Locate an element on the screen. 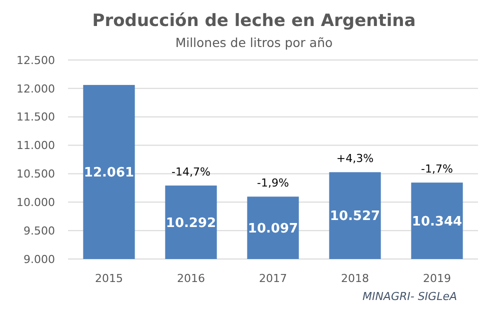 The width and height of the screenshot is (492, 320). y-tick-label: 11.000 is located at coordinates (35, 145).